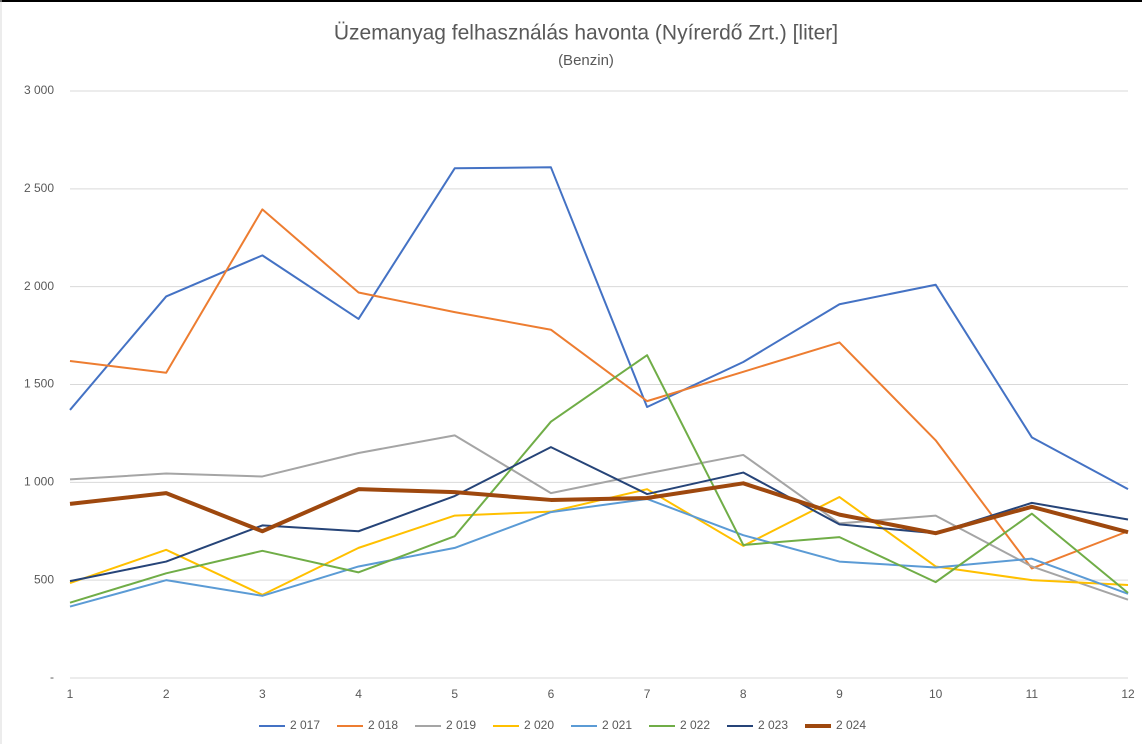  What do you see at coordinates (851, 725) in the screenshot?
I see `legend-label: 2 024` at bounding box center [851, 725].